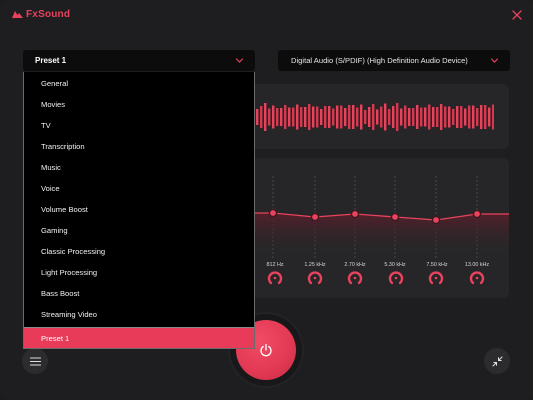 This screenshot has width=533, height=400. Describe the element at coordinates (266, 15) in the screenshot. I see `title-bar: FxSound` at that location.